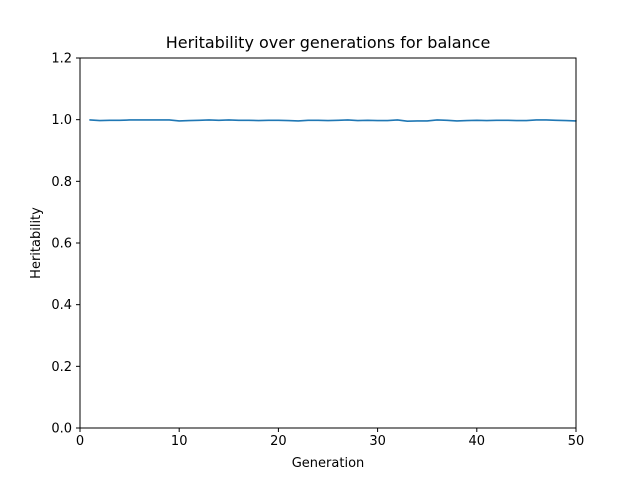 This screenshot has height=480, width=640. What do you see at coordinates (328, 463) in the screenshot?
I see `x-axis-label: Generation` at bounding box center [328, 463].